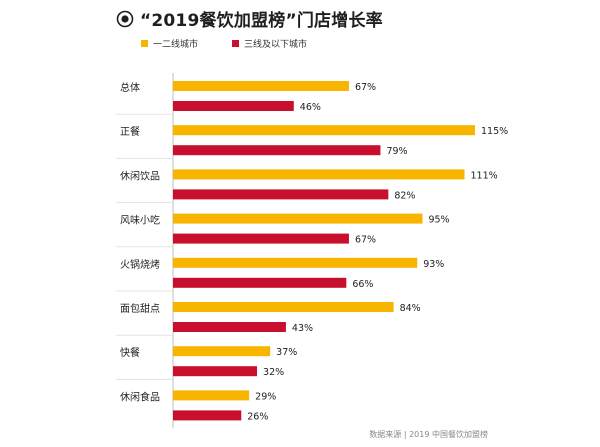 The width and height of the screenshot is (600, 447). I want to click on legend-item-tier12: 一二线城市, so click(169, 43).